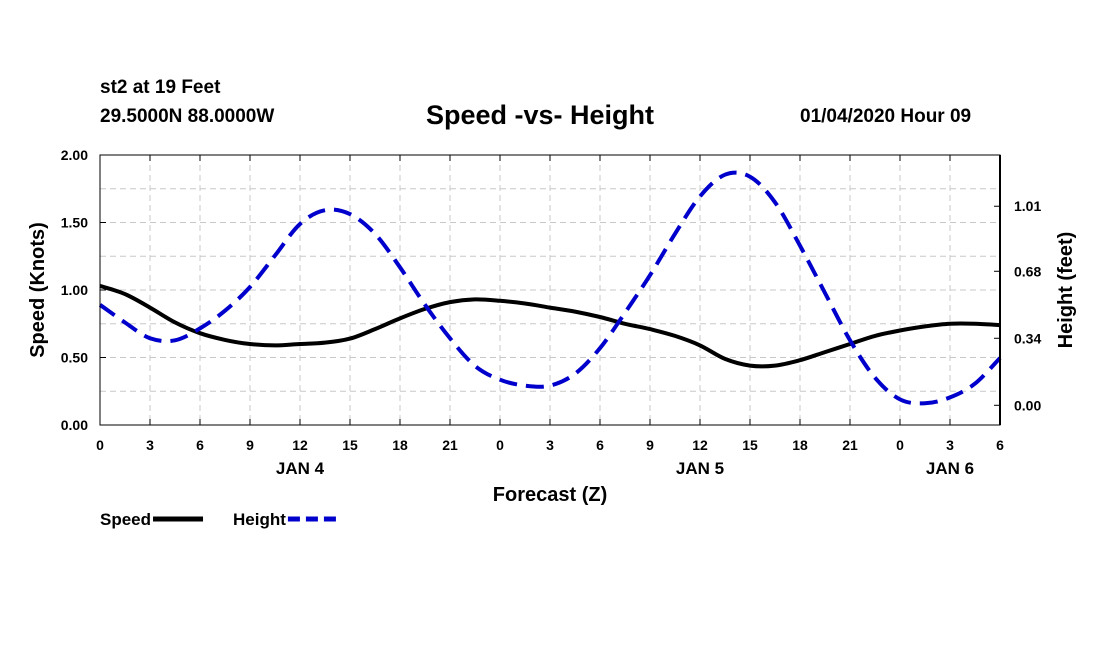 This screenshot has height=650, width=1100. What do you see at coordinates (540, 115) in the screenshot?
I see `chart-title: Speed -vs- Height` at bounding box center [540, 115].